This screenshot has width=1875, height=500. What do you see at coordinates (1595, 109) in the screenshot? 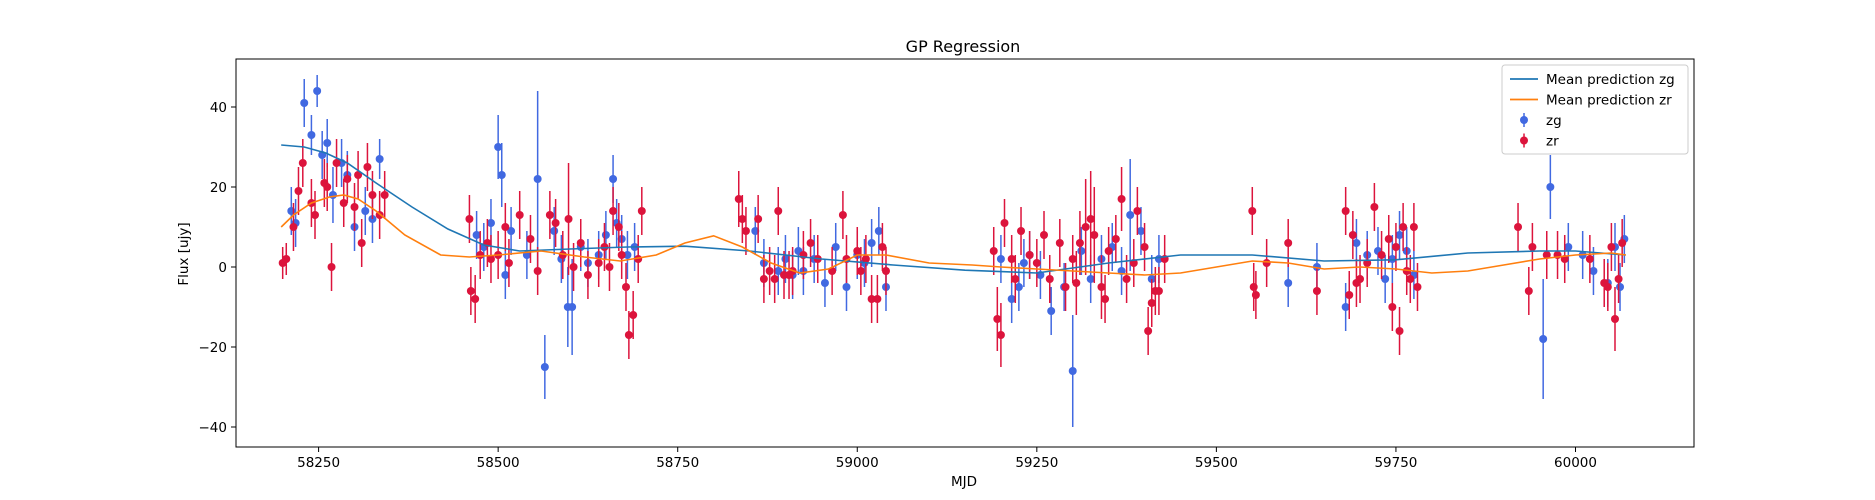
I see `legend-box` at bounding box center [1595, 109].